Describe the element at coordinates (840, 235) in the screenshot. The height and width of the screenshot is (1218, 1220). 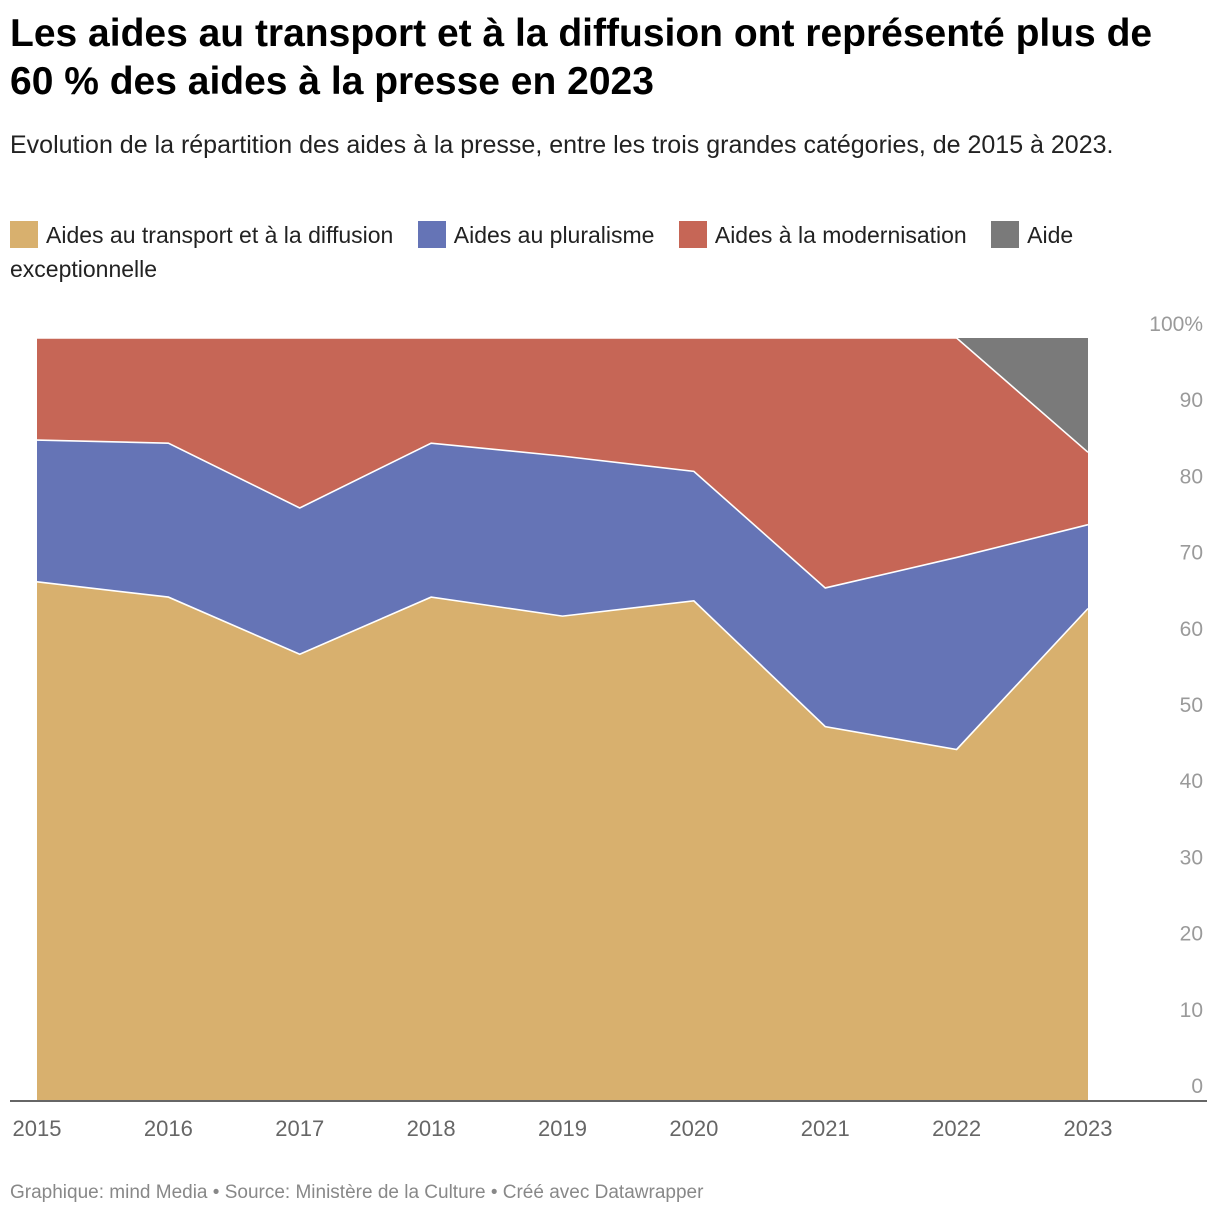
I see `legend-label-modernisation: Aides à la modernisation` at that location.